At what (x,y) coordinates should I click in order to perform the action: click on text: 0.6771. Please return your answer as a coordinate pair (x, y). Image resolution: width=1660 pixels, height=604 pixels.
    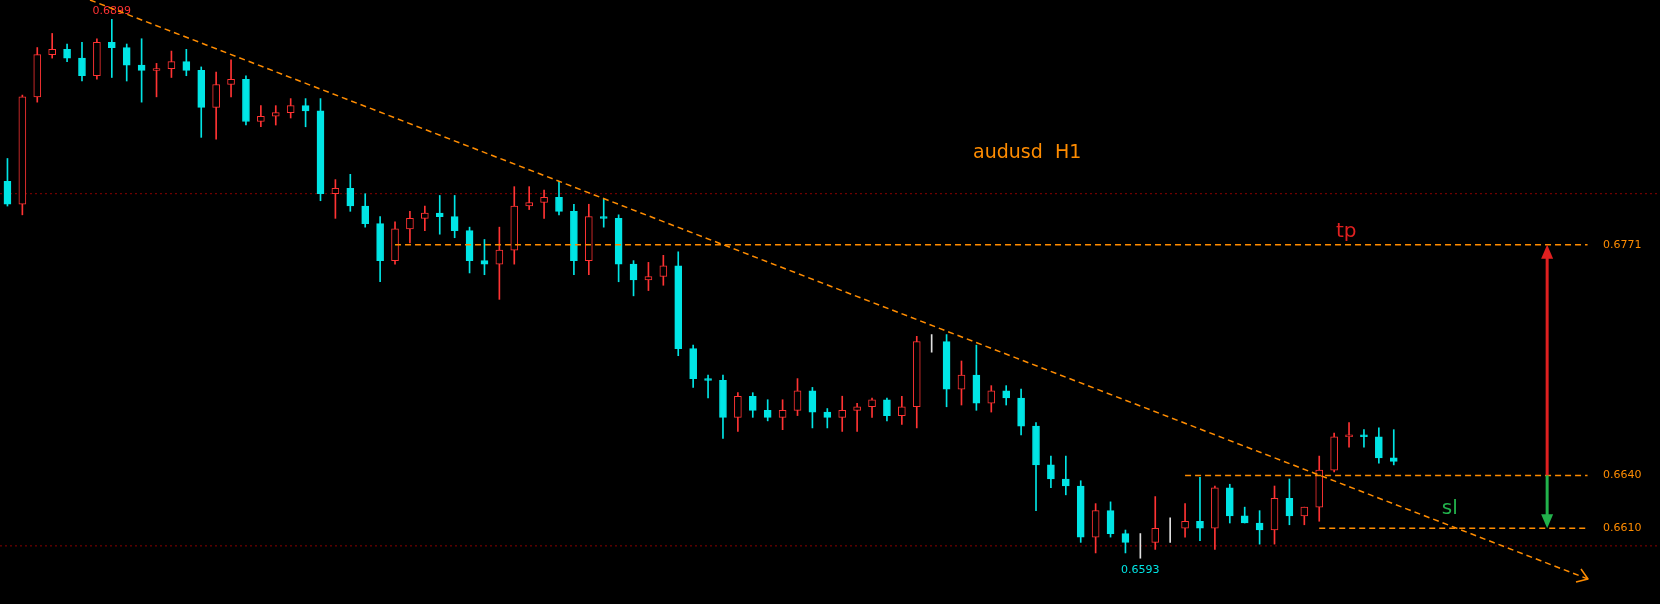
    Looking at the image, I should click on (1622, 244).